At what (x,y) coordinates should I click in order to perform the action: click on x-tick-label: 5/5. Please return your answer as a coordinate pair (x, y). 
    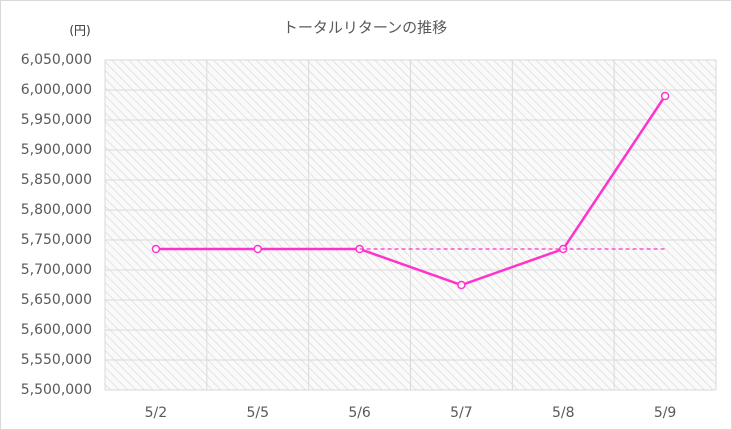
    Looking at the image, I should click on (257, 413).